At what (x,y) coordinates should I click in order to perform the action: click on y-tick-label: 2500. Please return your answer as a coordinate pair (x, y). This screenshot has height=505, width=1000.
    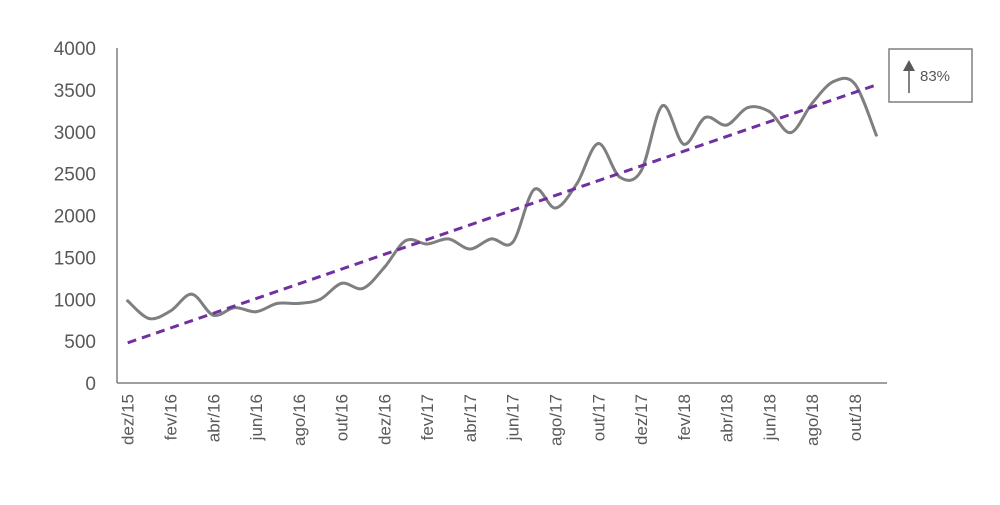
    Looking at the image, I should click on (75, 175).